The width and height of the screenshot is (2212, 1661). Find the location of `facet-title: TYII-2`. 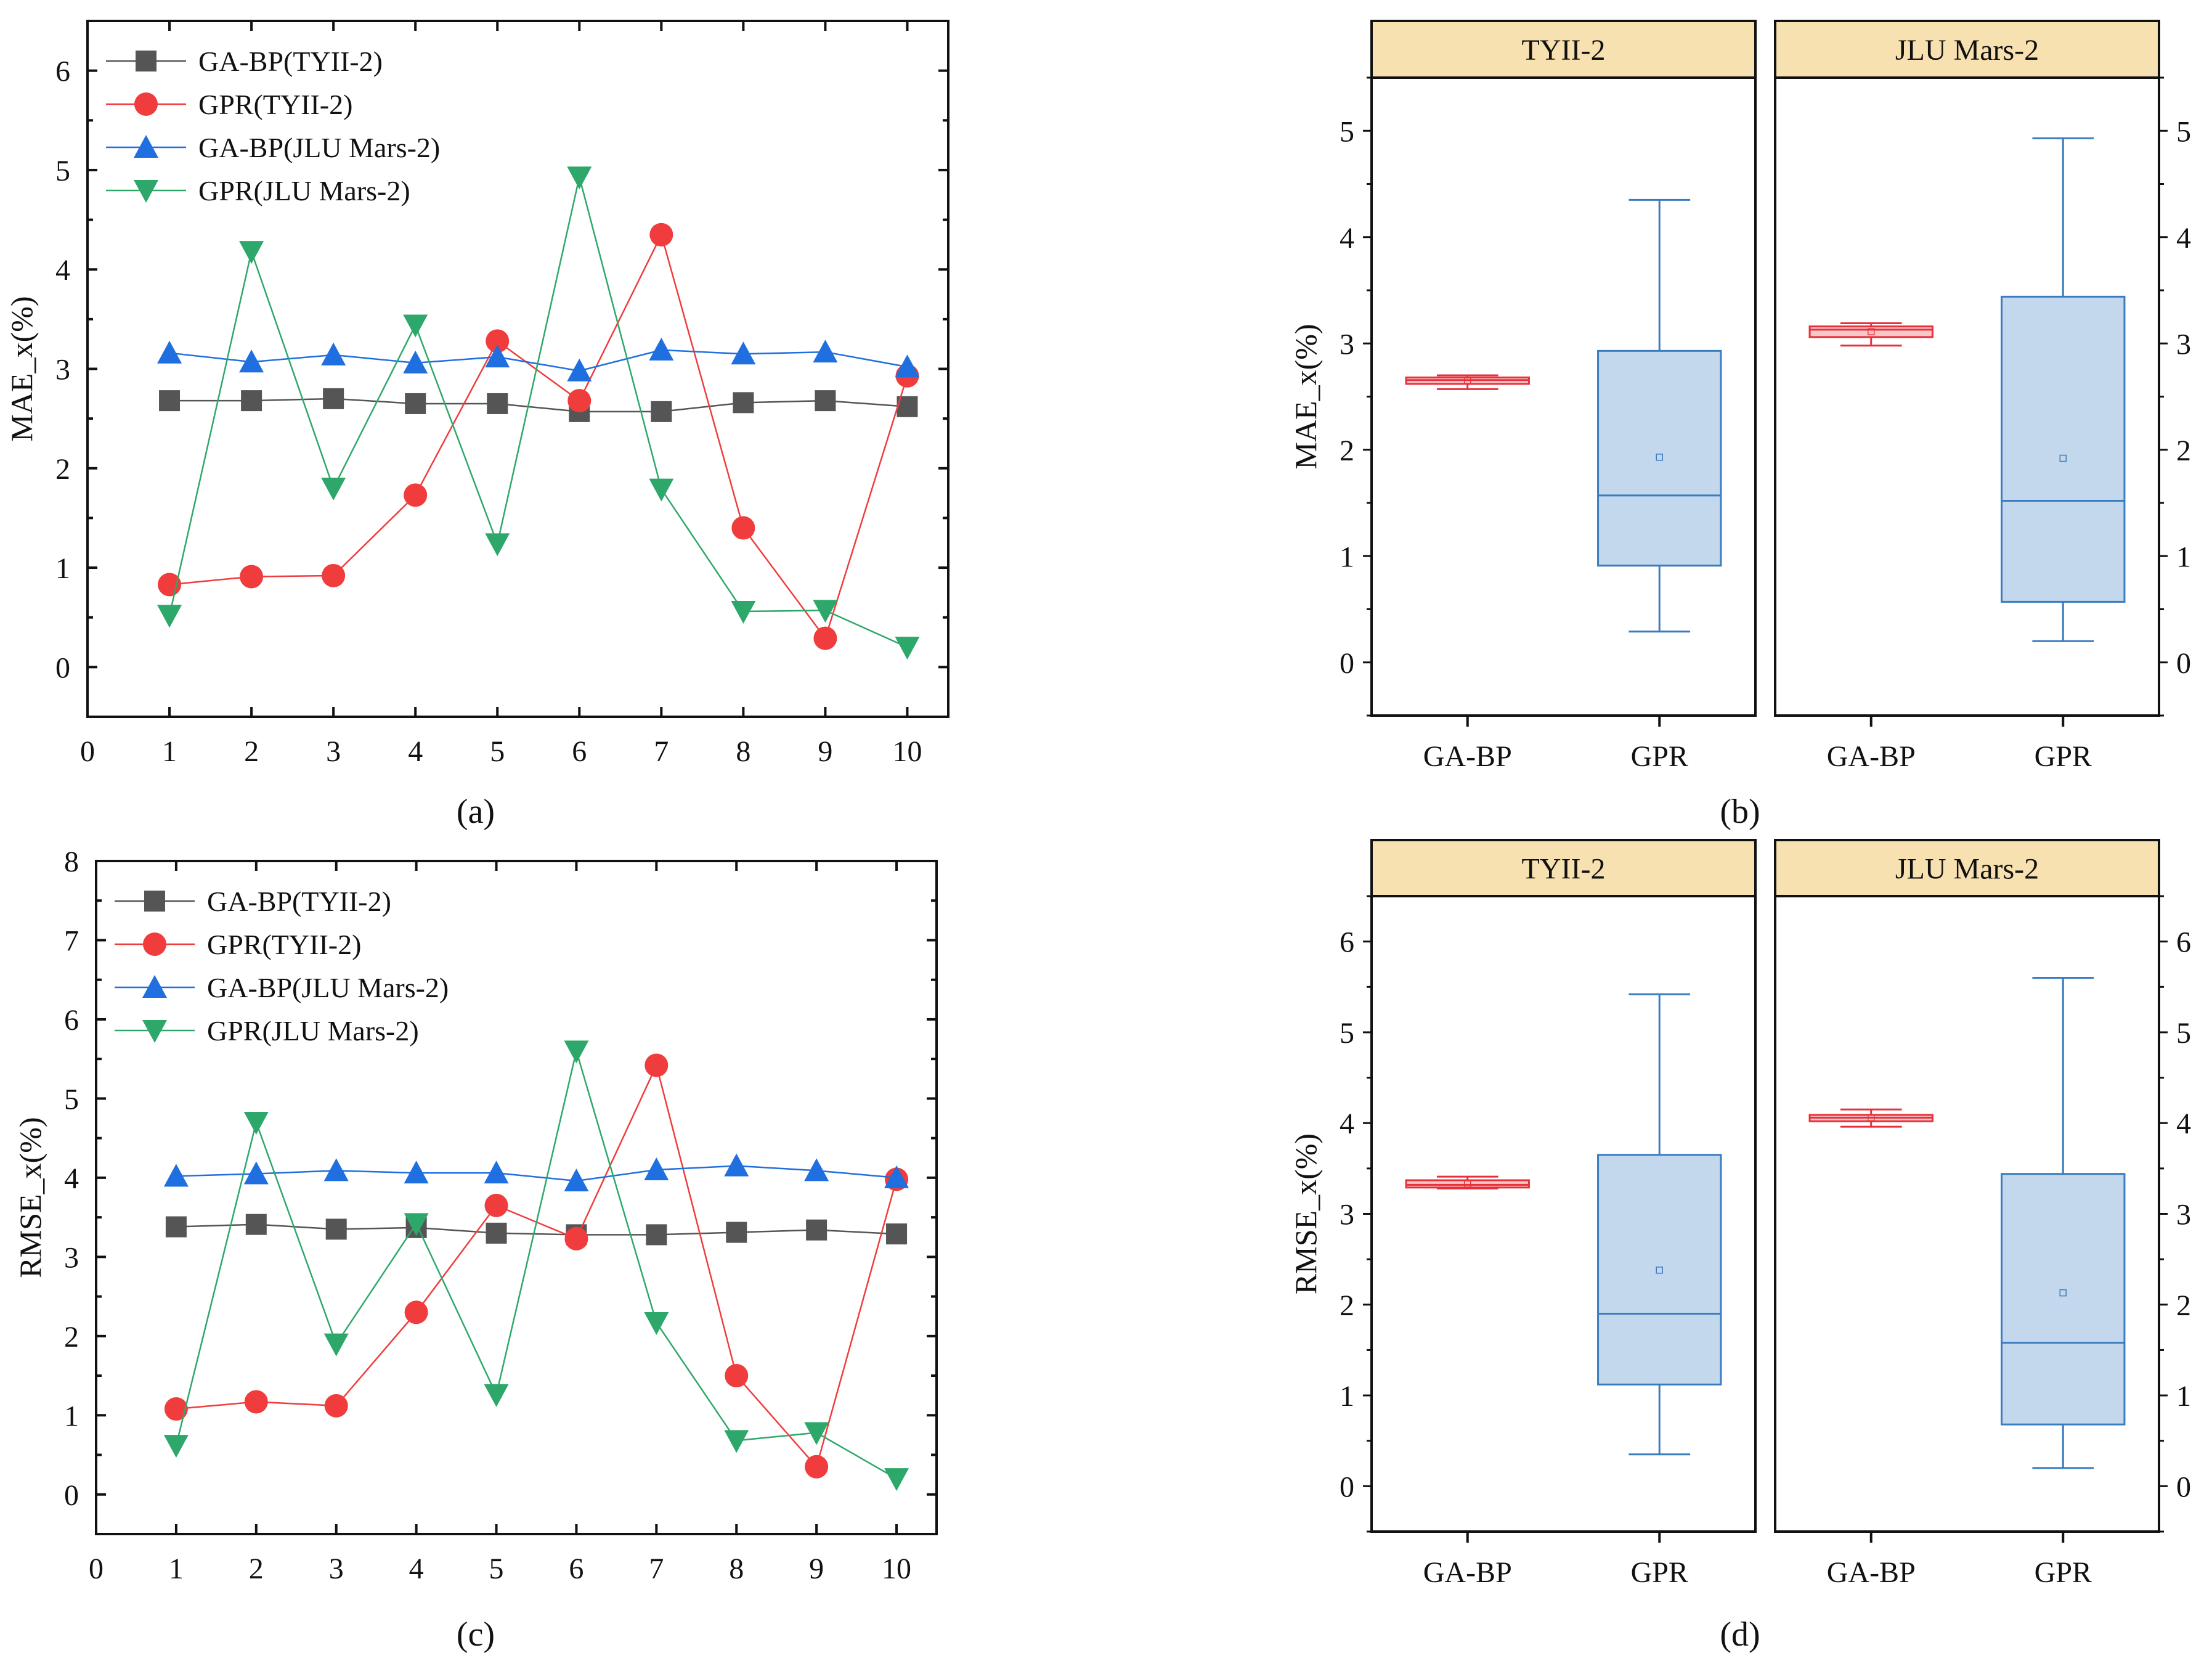

facet-title: TYII-2 is located at coordinates (1564, 50).